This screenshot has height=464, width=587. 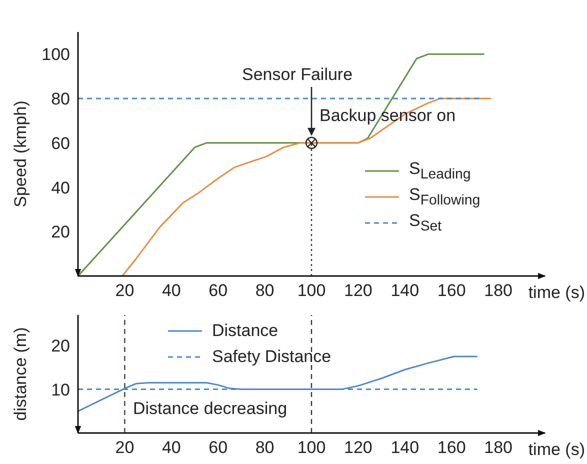 What do you see at coordinates (245, 331) in the screenshot?
I see `legend-label: Distance` at bounding box center [245, 331].